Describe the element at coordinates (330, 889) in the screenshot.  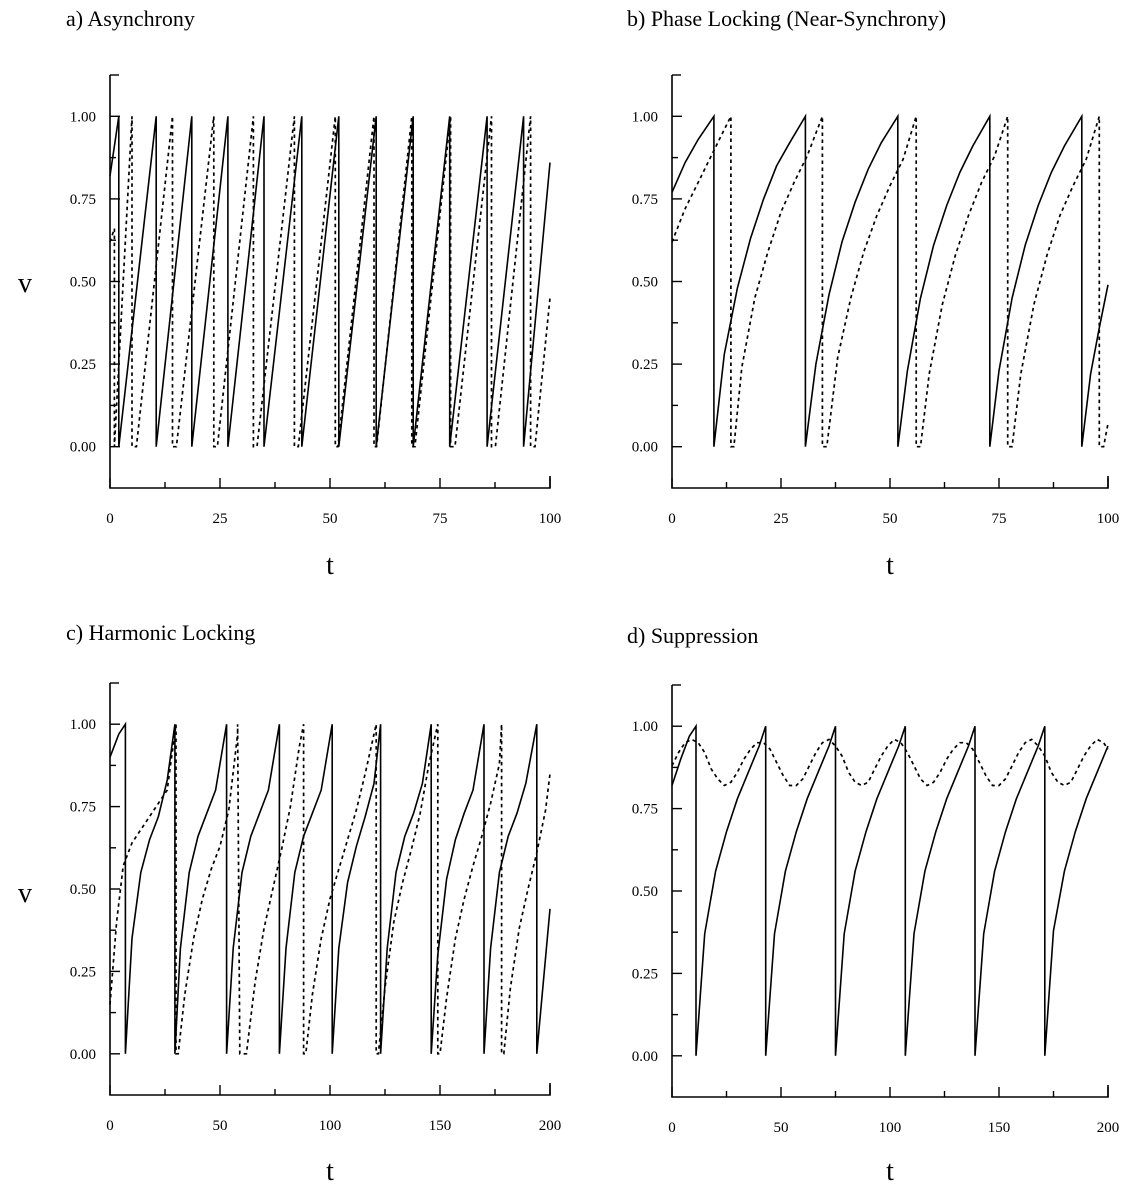
I see `panel-c-dotted-trace` at that location.